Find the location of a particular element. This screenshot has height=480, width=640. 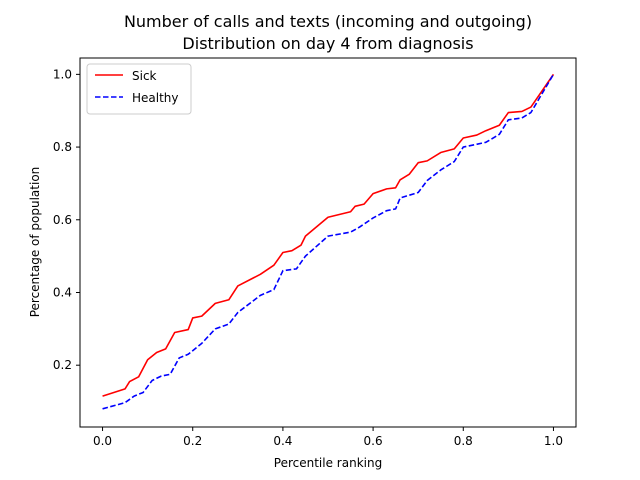

y-tick-label: 0.4 is located at coordinates (62, 292).